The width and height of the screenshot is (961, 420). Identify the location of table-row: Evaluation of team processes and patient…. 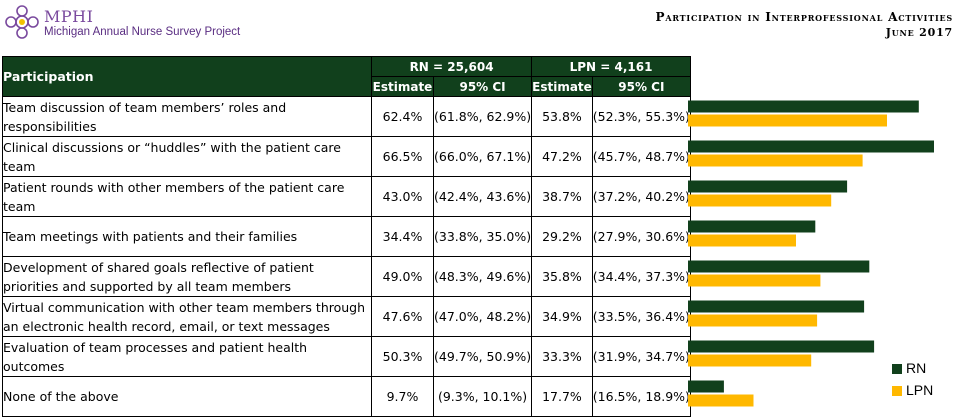
(346, 356).